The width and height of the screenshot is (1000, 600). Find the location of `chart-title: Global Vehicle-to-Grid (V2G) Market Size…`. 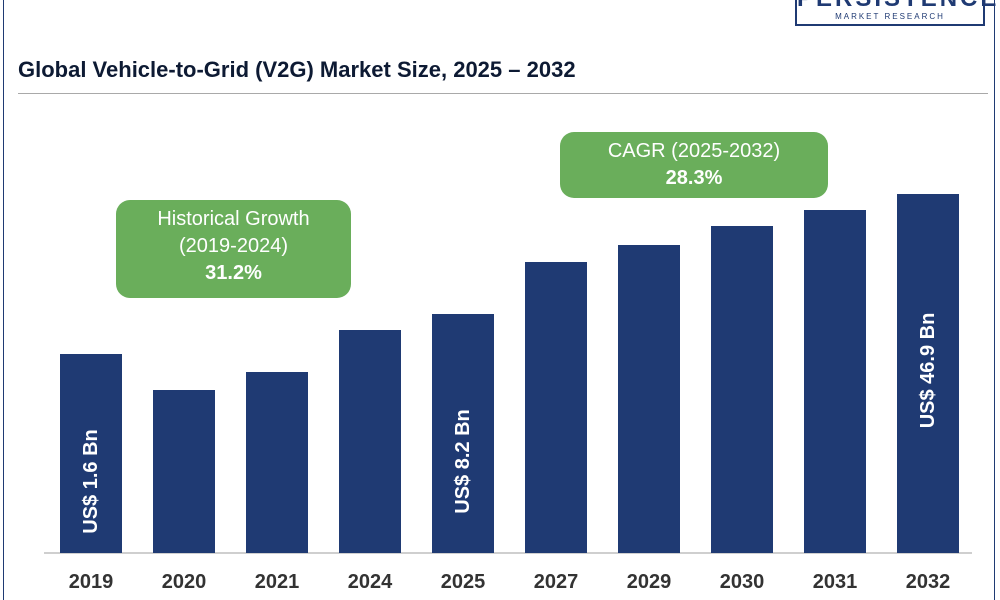

chart-title: Global Vehicle-to-Grid (V2G) Market Size… is located at coordinates (297, 69).